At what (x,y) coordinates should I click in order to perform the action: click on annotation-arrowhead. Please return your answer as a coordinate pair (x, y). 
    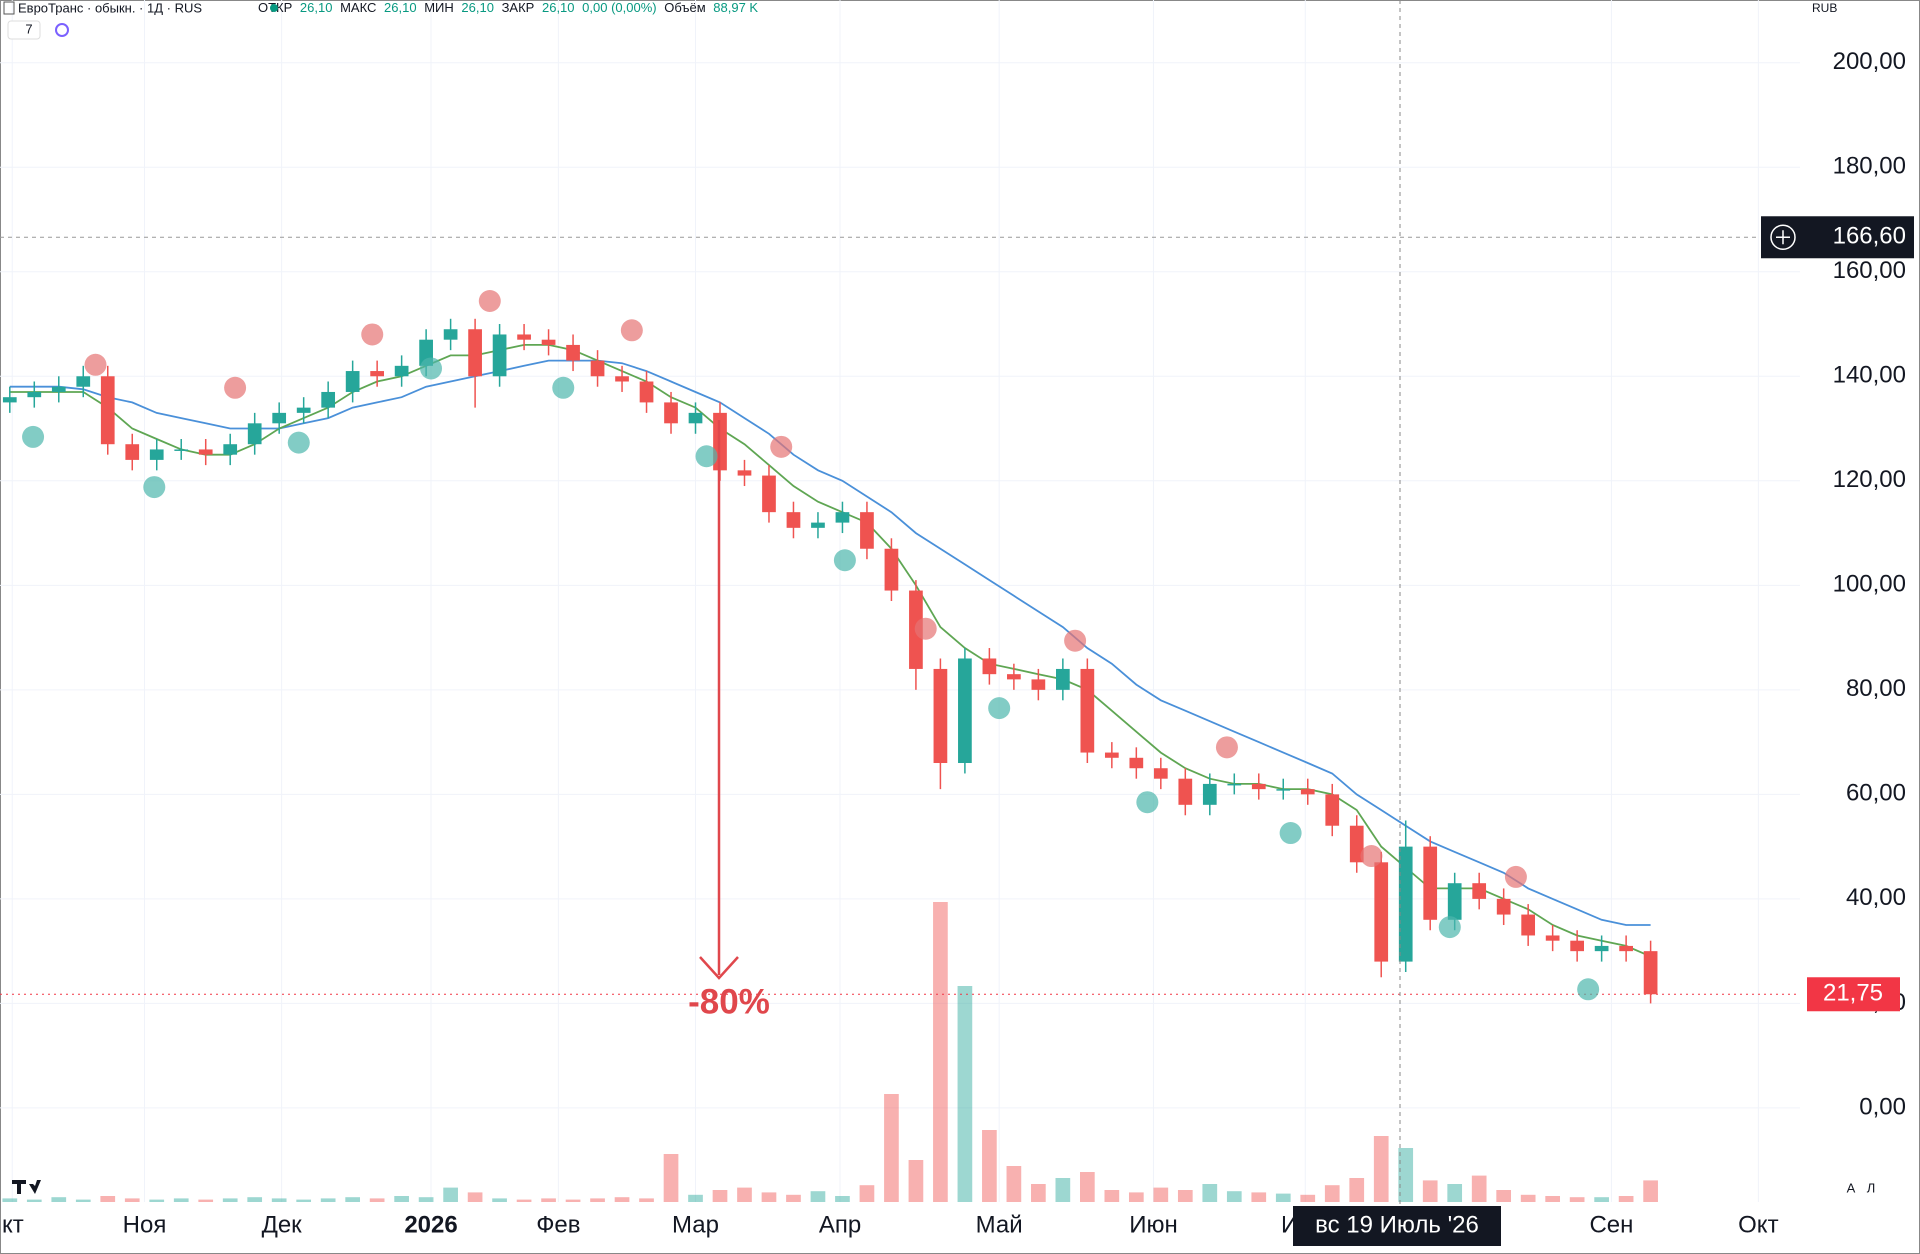
    Looking at the image, I should click on (719, 968).